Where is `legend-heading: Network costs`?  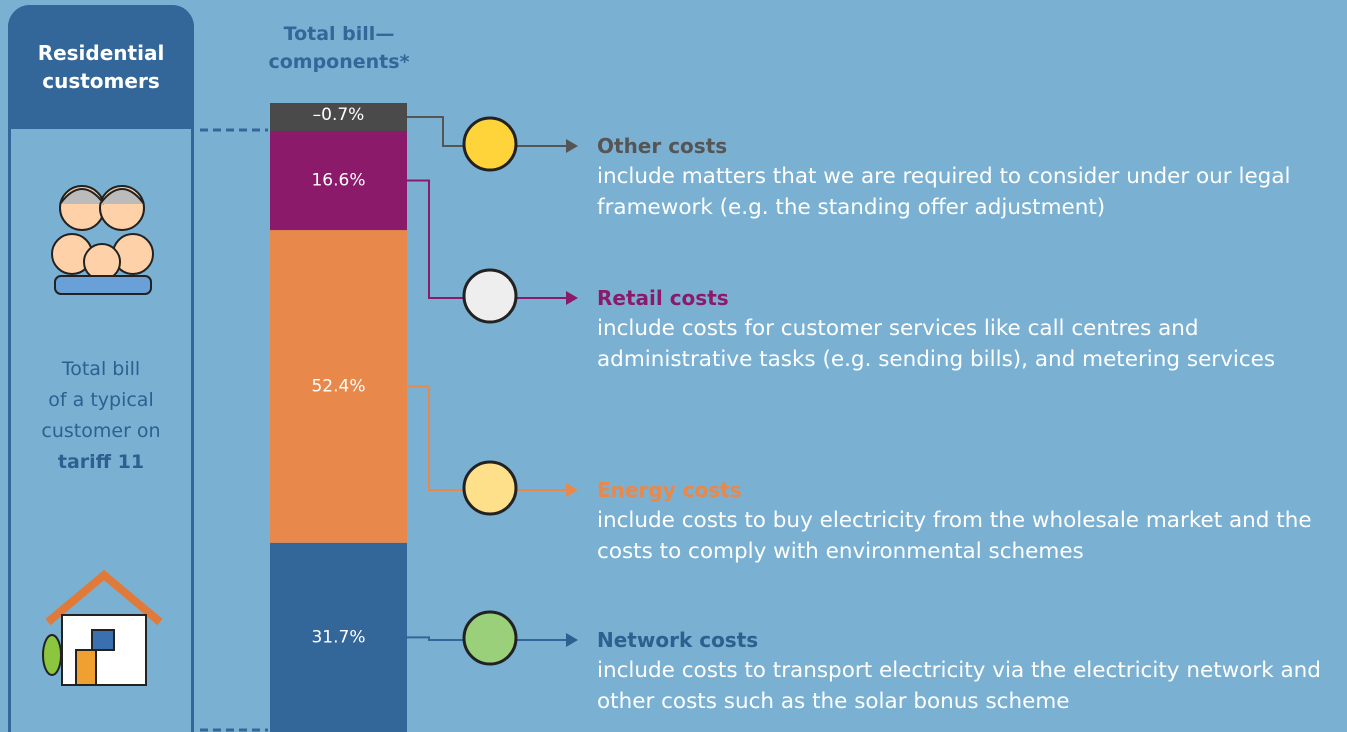 legend-heading: Network costs is located at coordinates (678, 640).